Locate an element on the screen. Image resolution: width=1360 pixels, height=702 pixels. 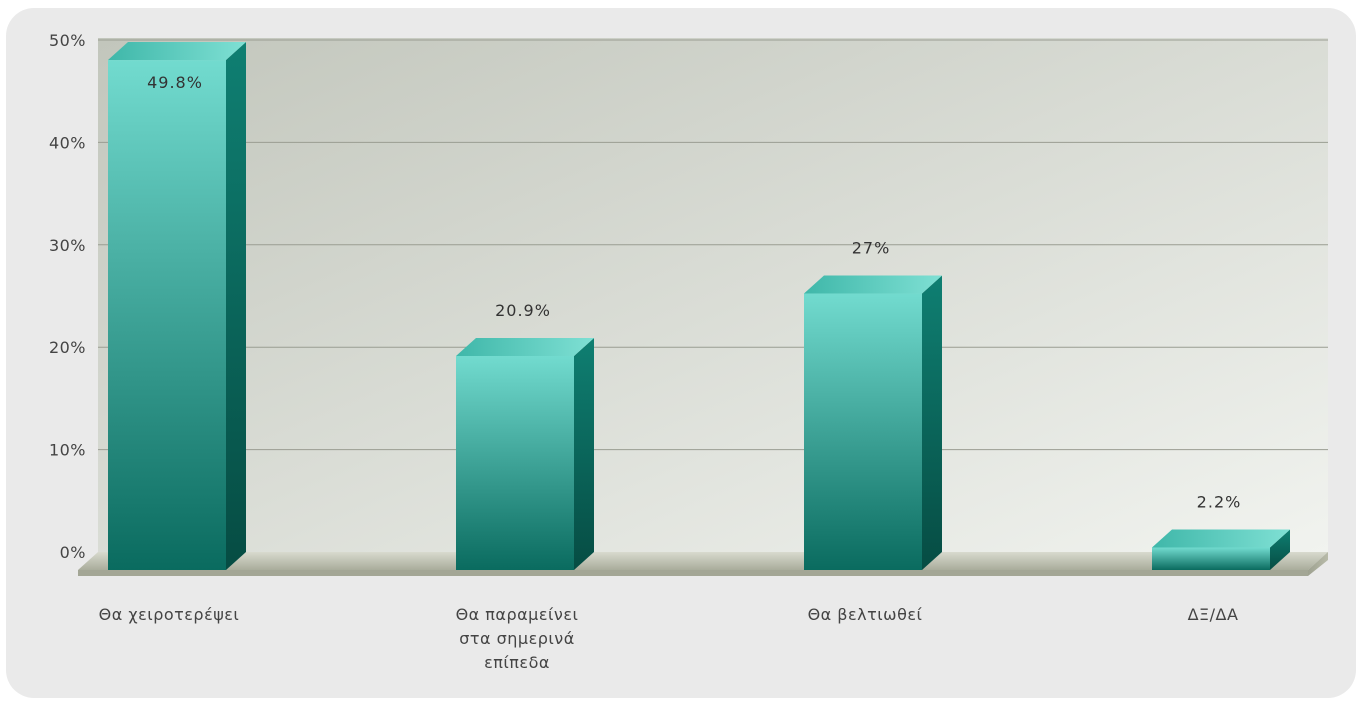
x-tick-label: ΔΞ/ΔΑ is located at coordinates (1213, 614).